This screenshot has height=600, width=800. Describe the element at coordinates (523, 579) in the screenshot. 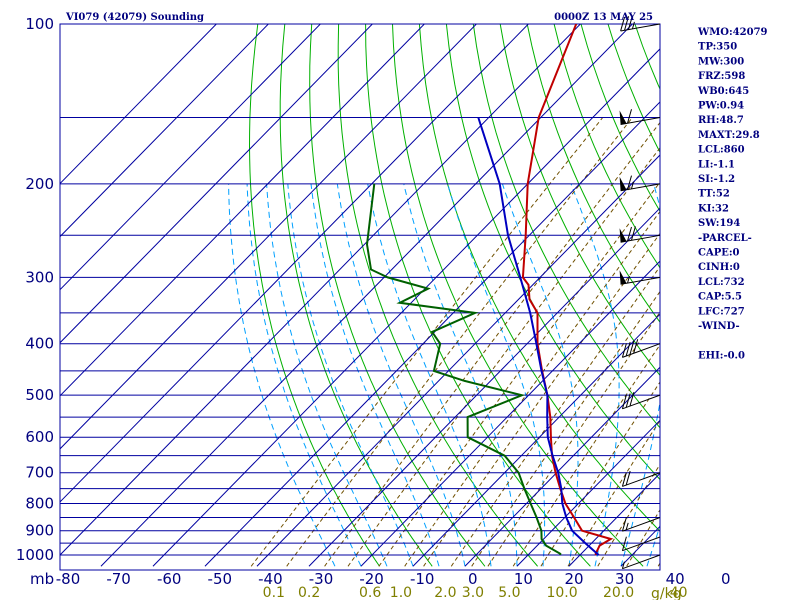

I see `temperature-tick-label: 10` at that location.